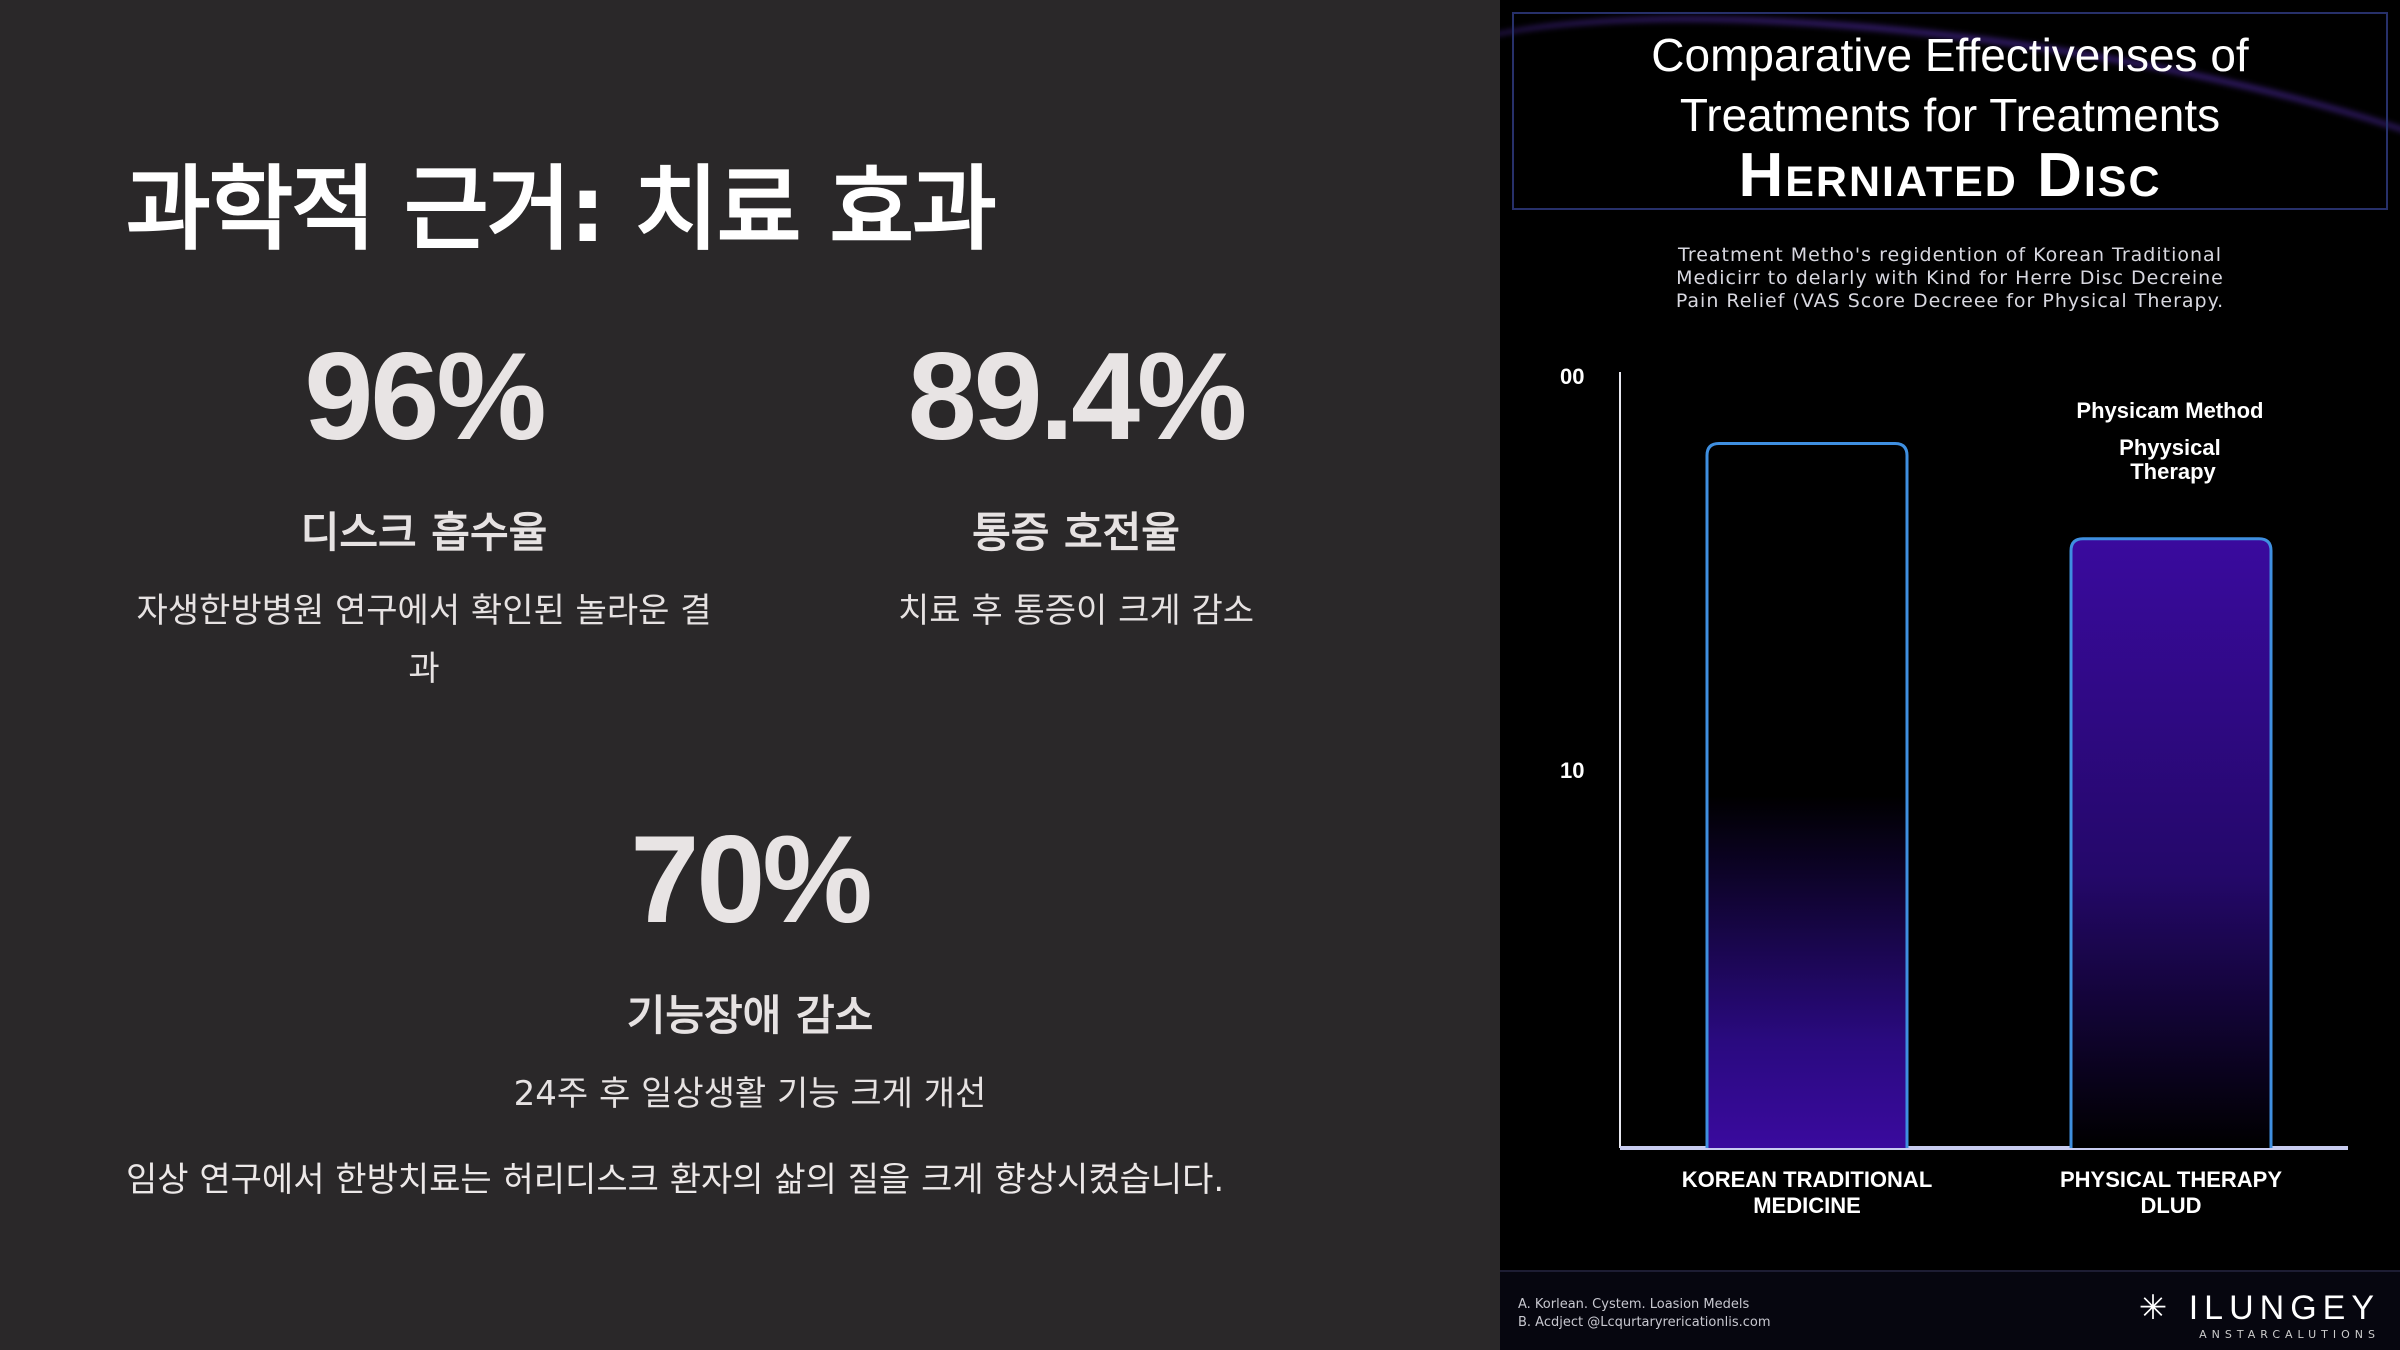  Describe the element at coordinates (1076, 611) in the screenshot. I see `stat-description: 치료 후 통증이 크게 감소` at that location.